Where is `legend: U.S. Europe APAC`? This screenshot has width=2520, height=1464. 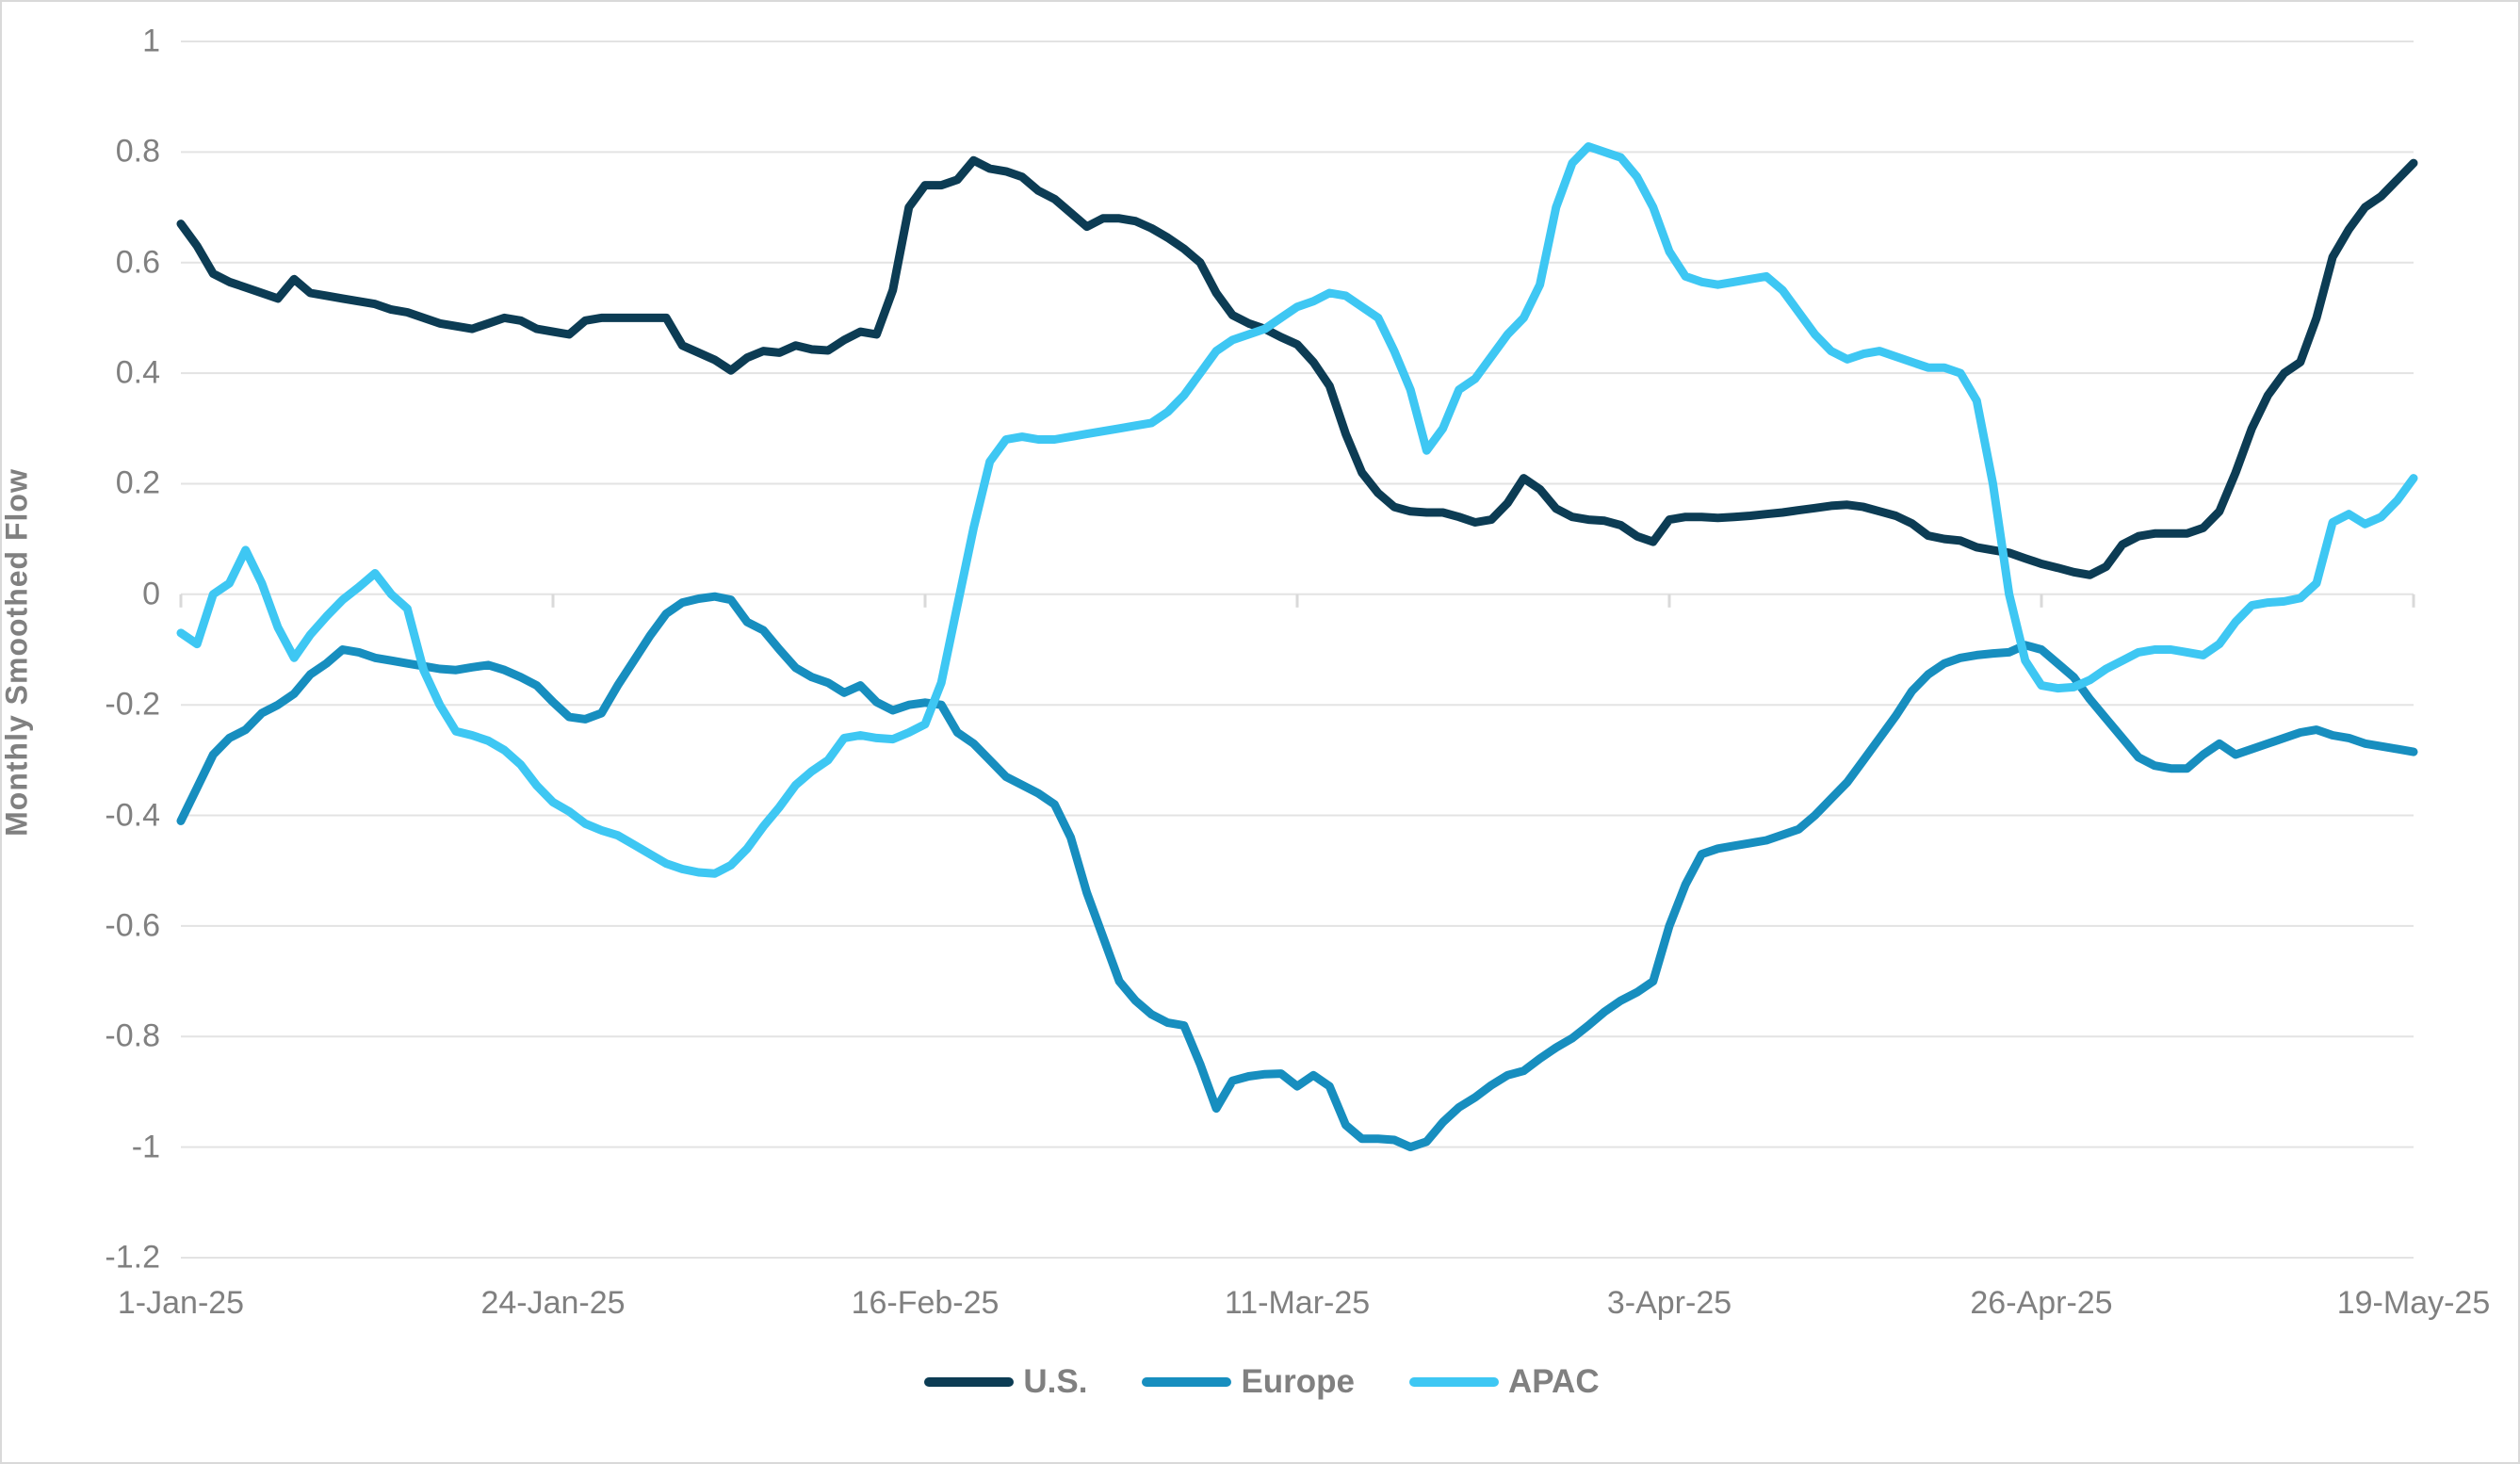
legend: U.S. Europe APAC is located at coordinates (1260, 1382).